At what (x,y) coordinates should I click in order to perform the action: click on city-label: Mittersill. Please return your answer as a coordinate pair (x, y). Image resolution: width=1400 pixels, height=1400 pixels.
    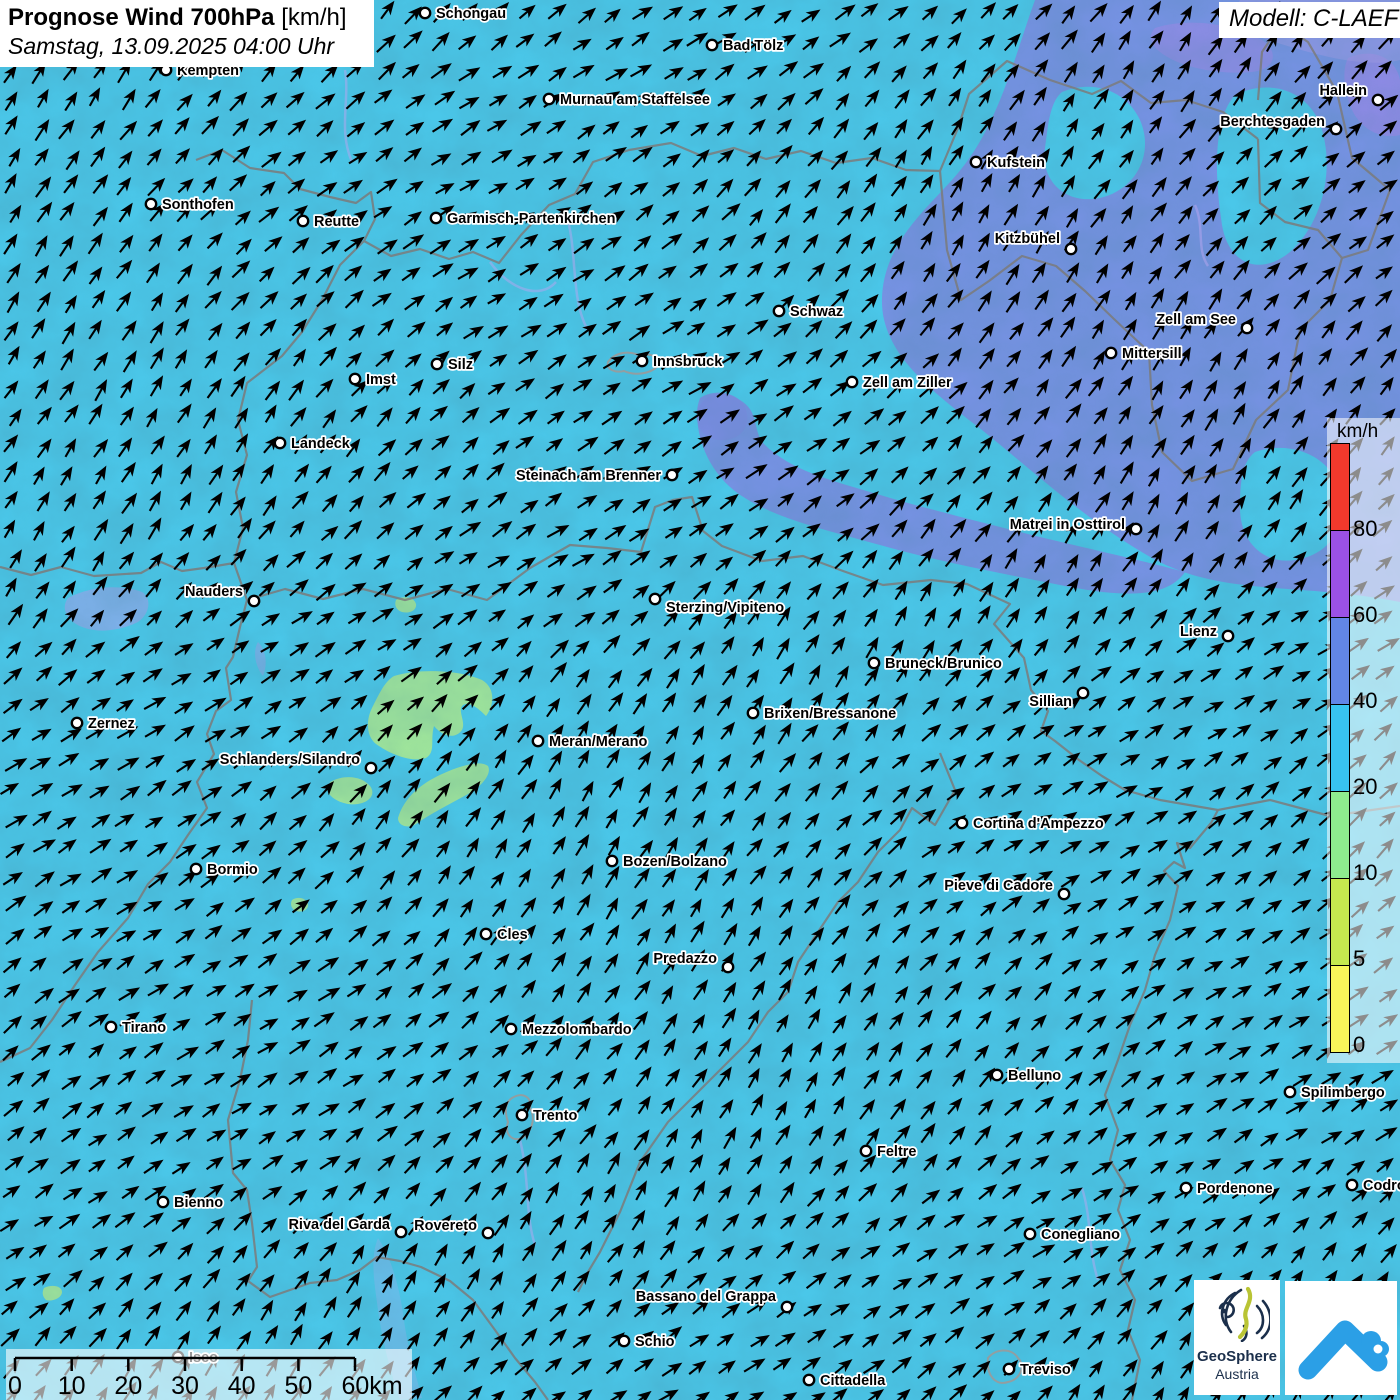
    Looking at the image, I should click on (1152, 354).